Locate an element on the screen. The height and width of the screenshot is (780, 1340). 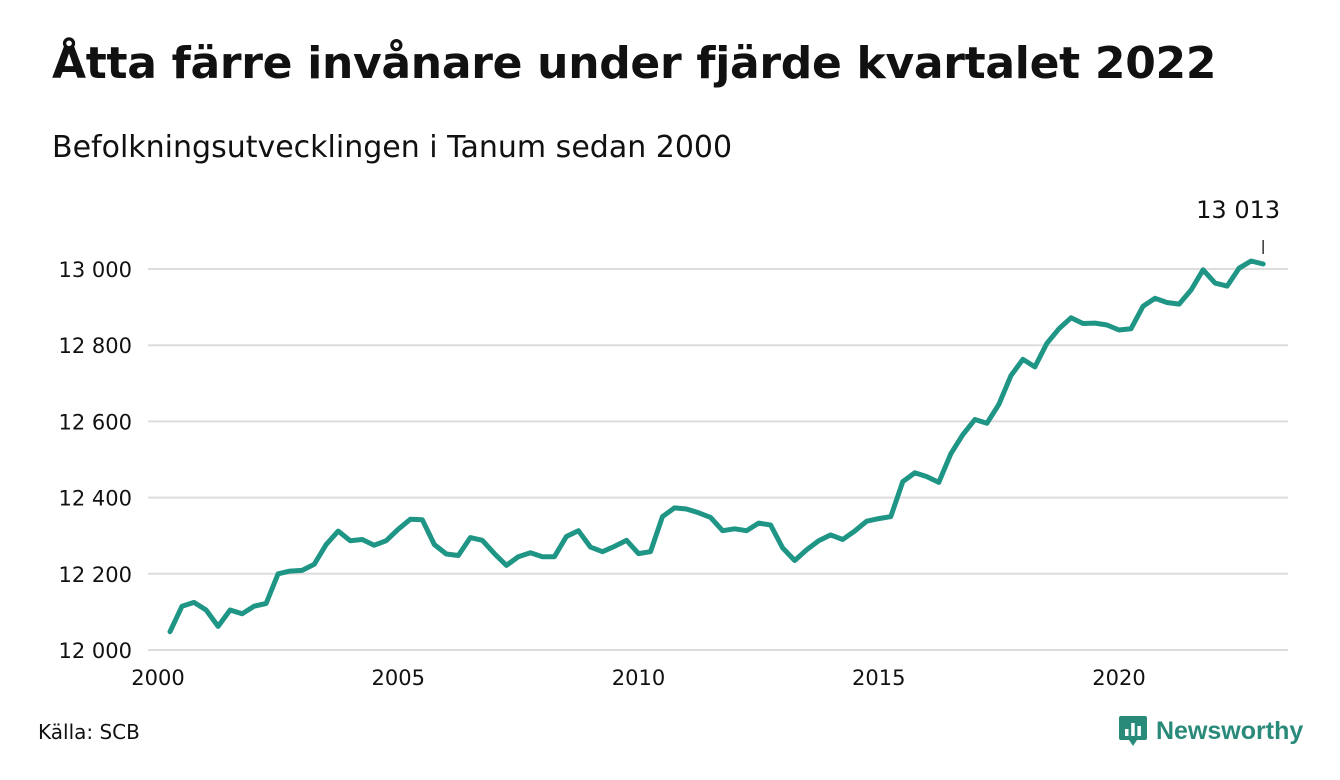
brand-logo: Newsworthy is located at coordinates (1210, 731).